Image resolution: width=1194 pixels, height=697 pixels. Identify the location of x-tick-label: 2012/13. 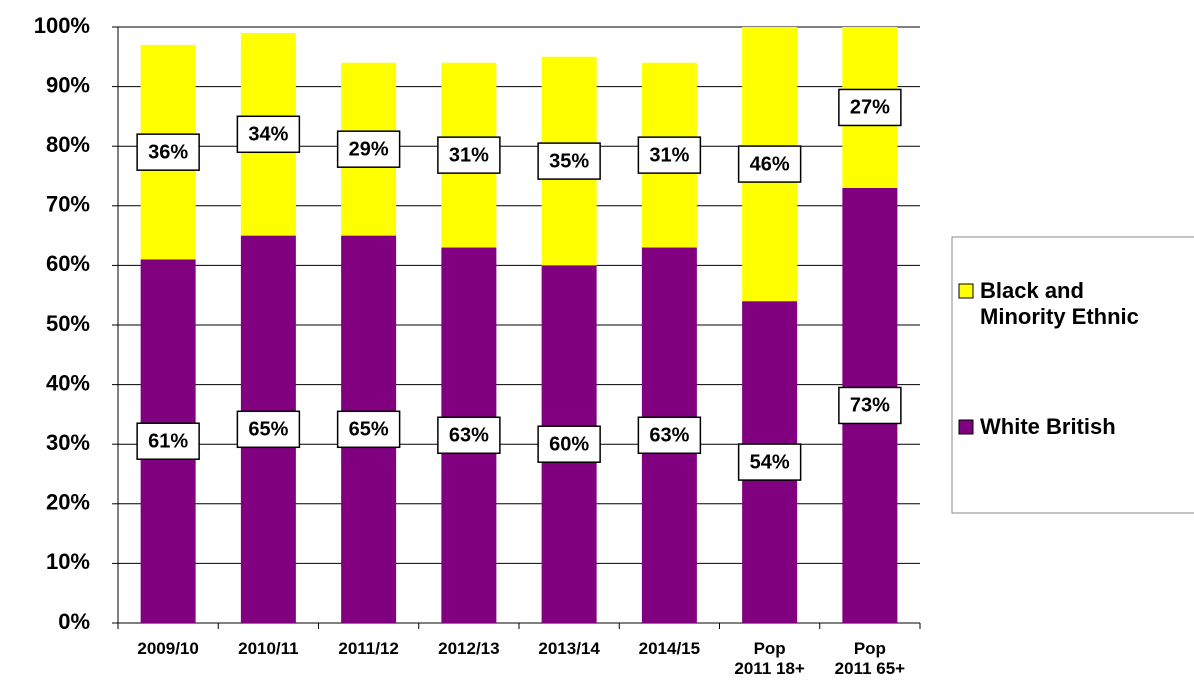
(469, 648).